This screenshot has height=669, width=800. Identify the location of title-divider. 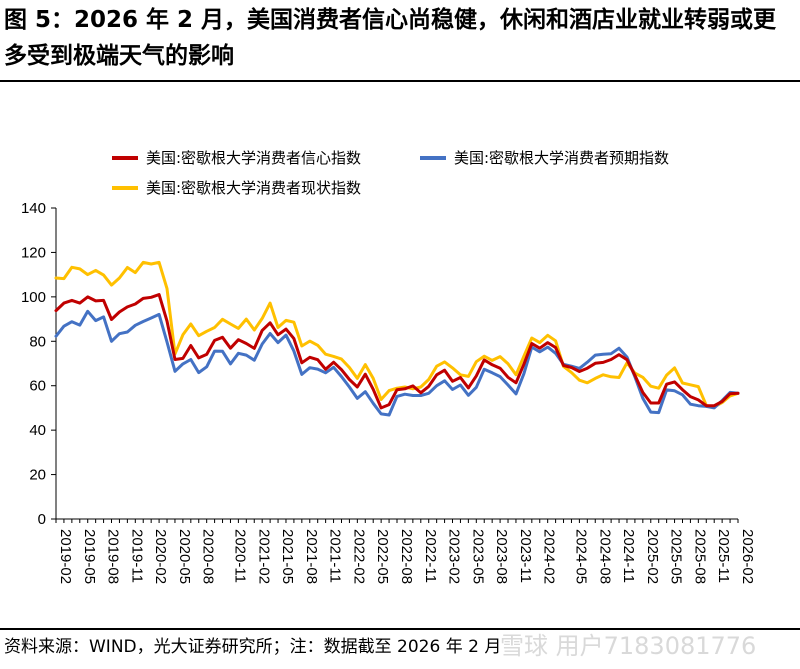
(400, 81).